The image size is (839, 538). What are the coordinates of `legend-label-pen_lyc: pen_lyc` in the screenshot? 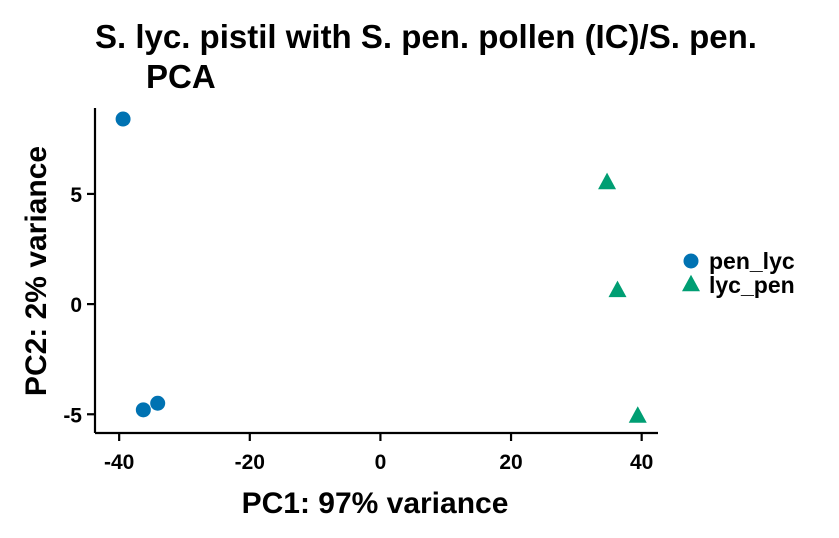 It's located at (752, 261).